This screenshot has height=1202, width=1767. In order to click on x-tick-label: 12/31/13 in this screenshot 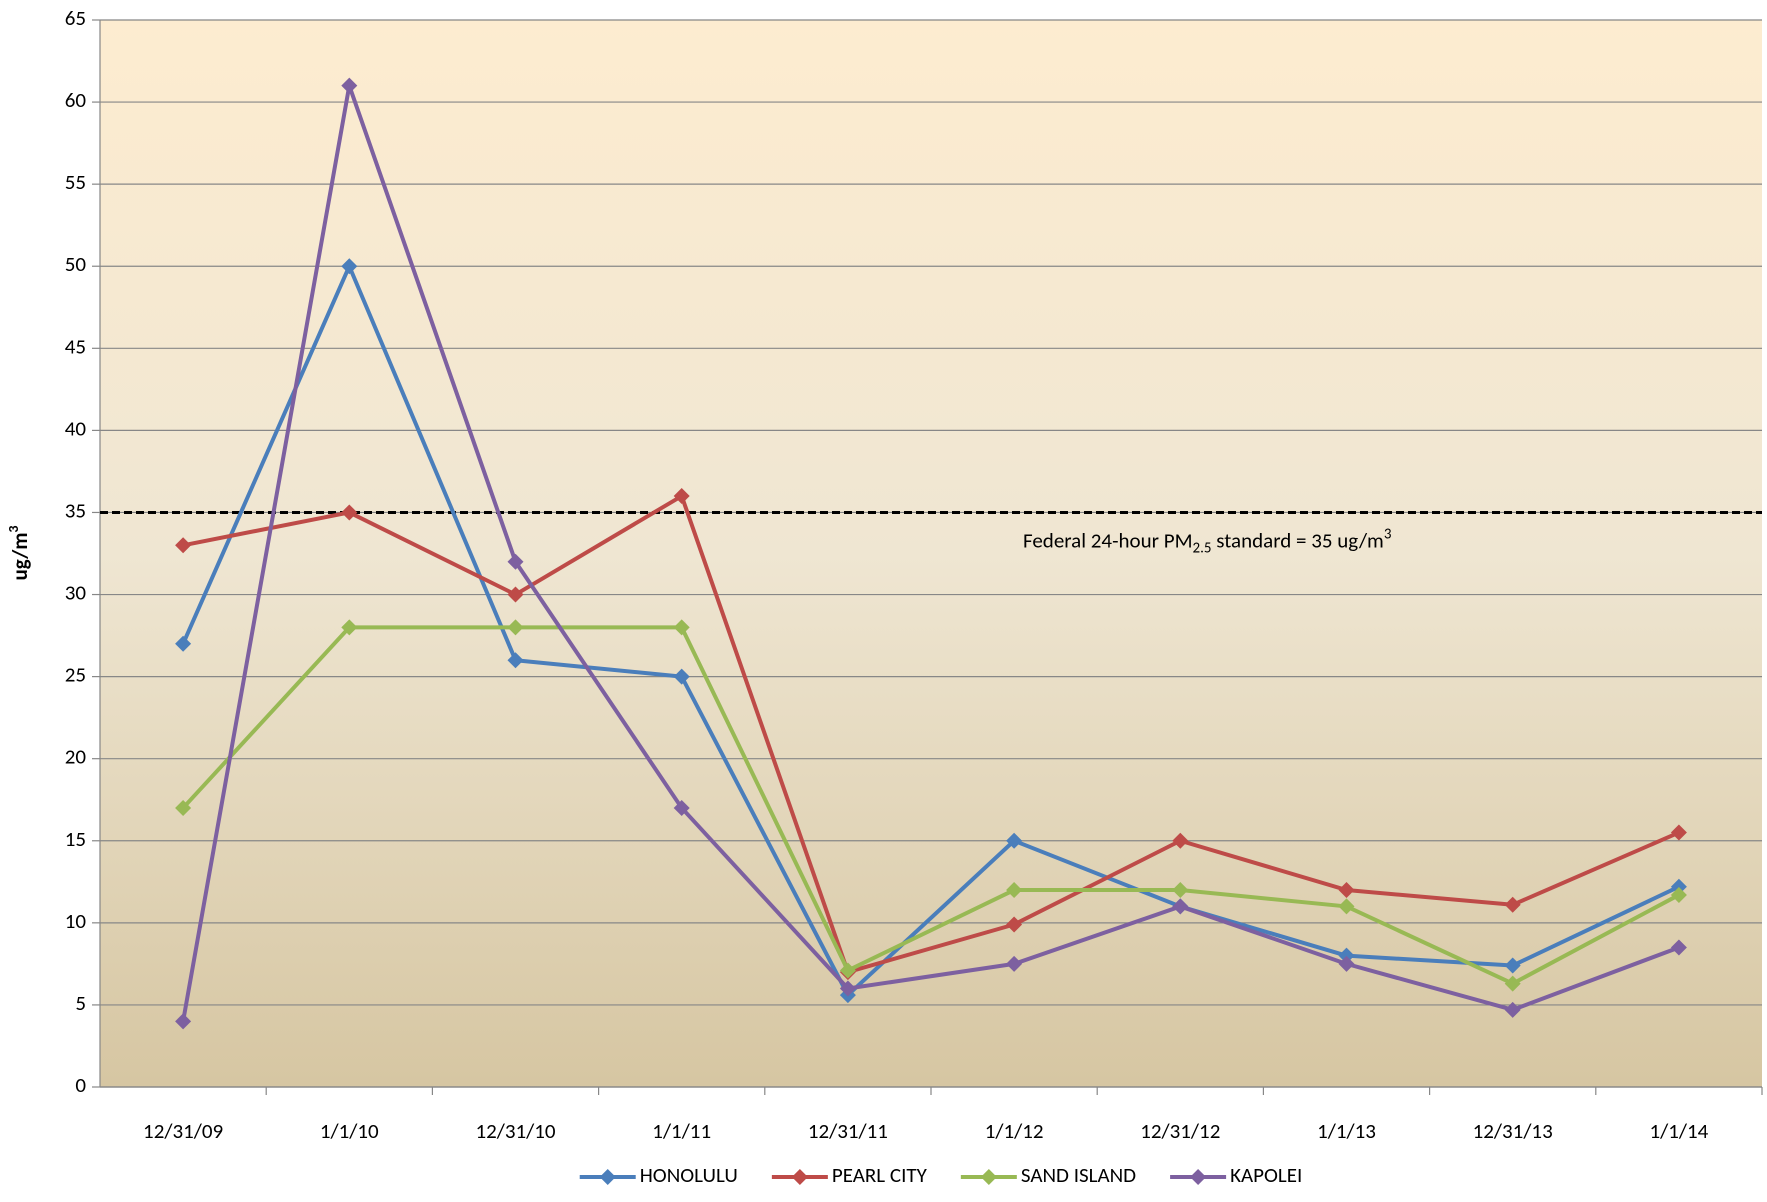, I will do `click(1513, 1131)`.